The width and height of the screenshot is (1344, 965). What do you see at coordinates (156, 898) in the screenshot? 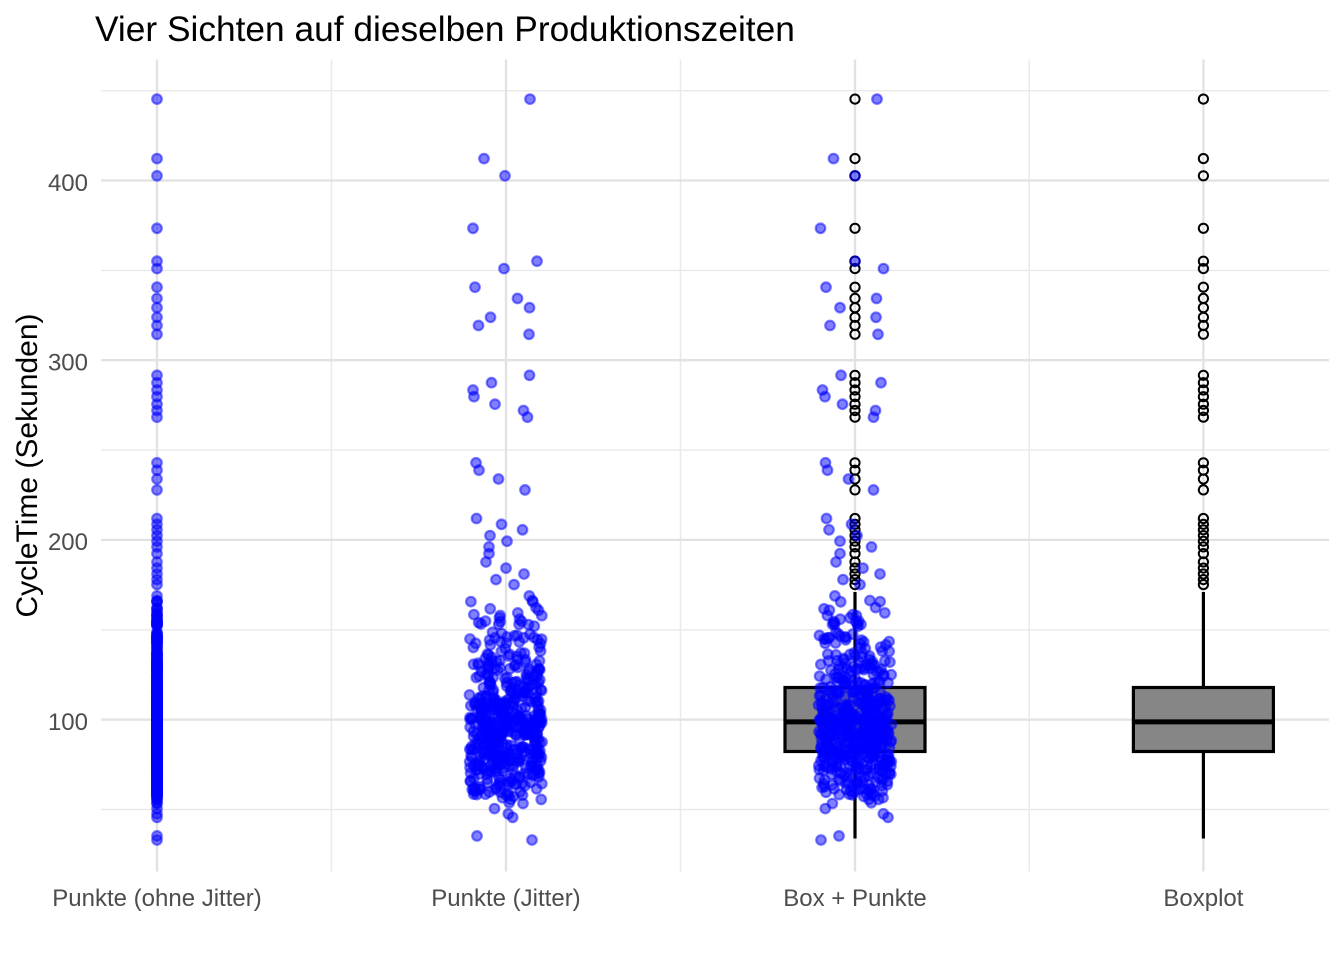
I see `svg-text: Punkte (ohne Jitter)` at bounding box center [156, 898].